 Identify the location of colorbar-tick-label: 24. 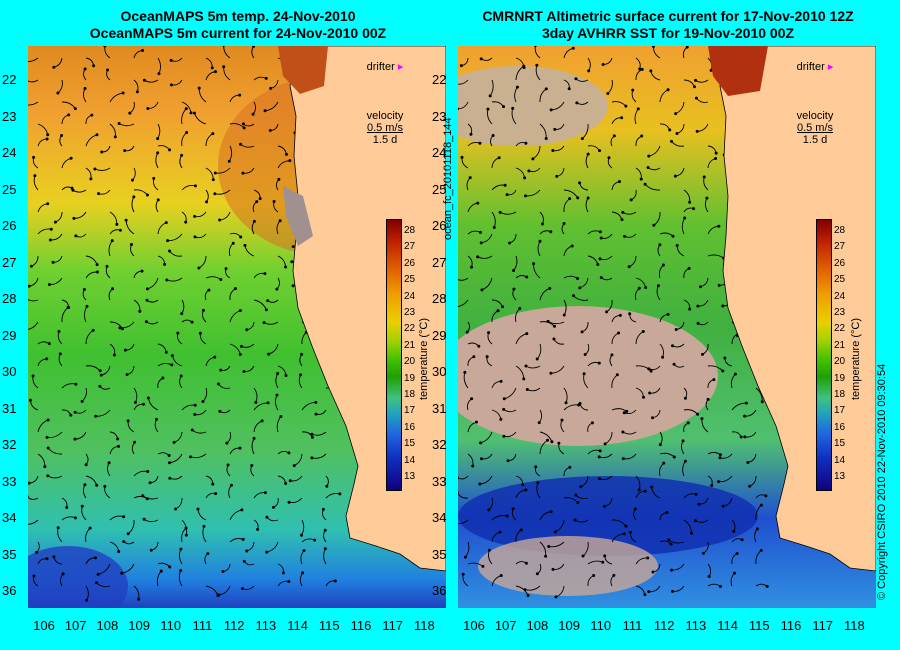
(840, 296).